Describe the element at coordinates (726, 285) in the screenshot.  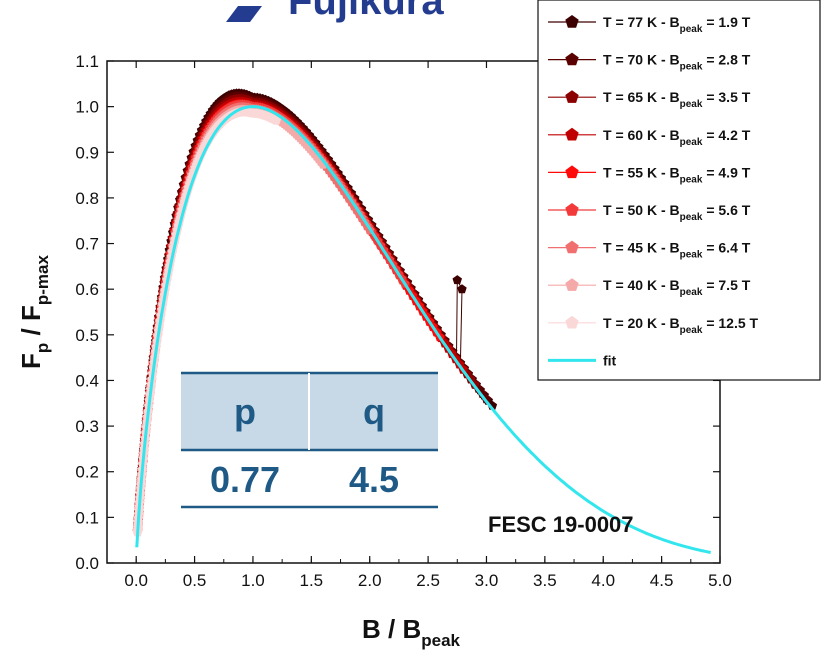
I see `legend-label-suffix: = 7.5 T` at that location.